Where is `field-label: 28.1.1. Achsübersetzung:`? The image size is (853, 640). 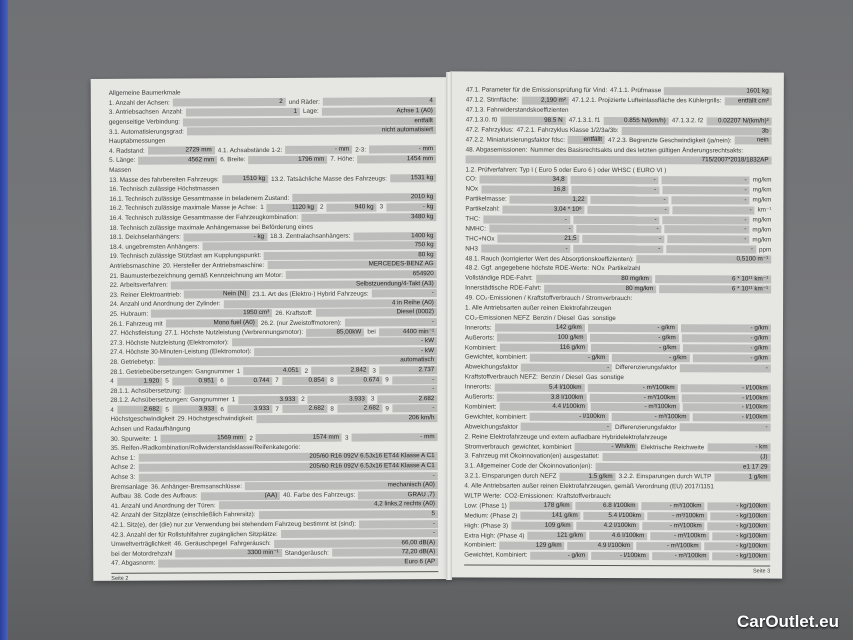 field-label: 28.1.1. Achsübersetzung: is located at coordinates (146, 391).